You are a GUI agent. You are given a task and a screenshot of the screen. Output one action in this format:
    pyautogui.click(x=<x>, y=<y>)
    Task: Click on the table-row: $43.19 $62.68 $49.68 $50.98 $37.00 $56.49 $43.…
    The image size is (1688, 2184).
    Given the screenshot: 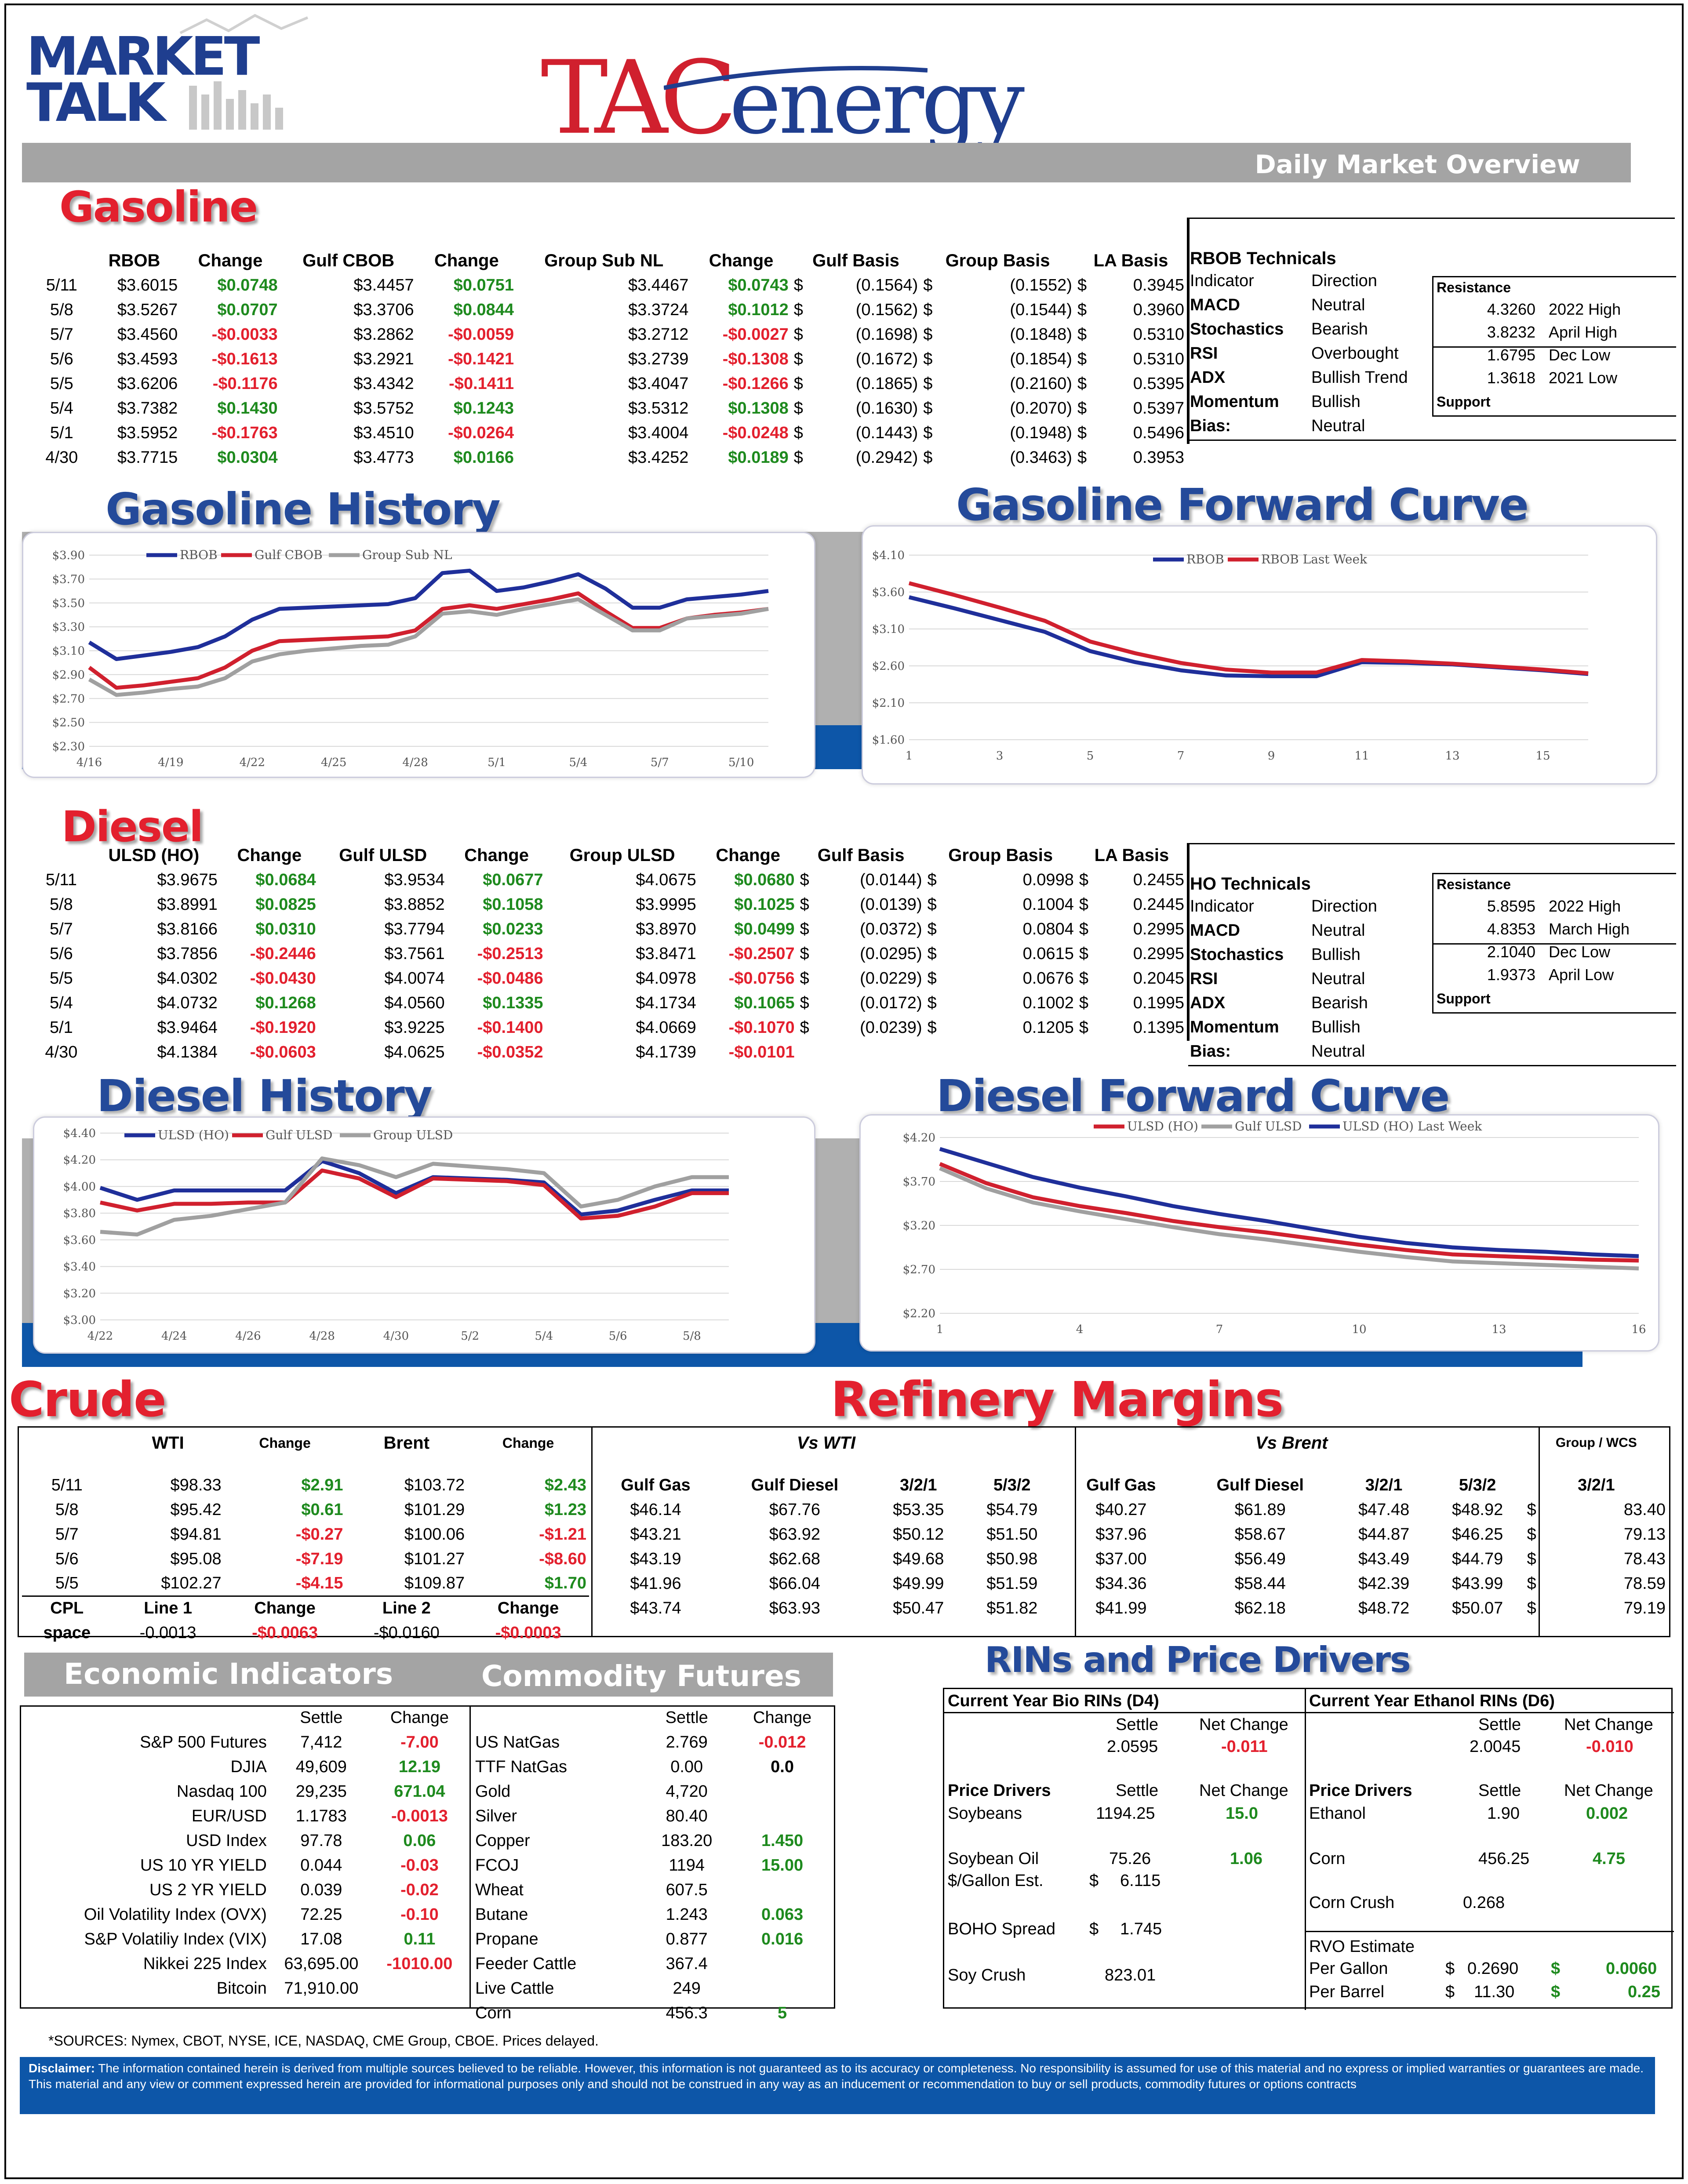 What is the action you would take?
    pyautogui.click(x=1130, y=1559)
    